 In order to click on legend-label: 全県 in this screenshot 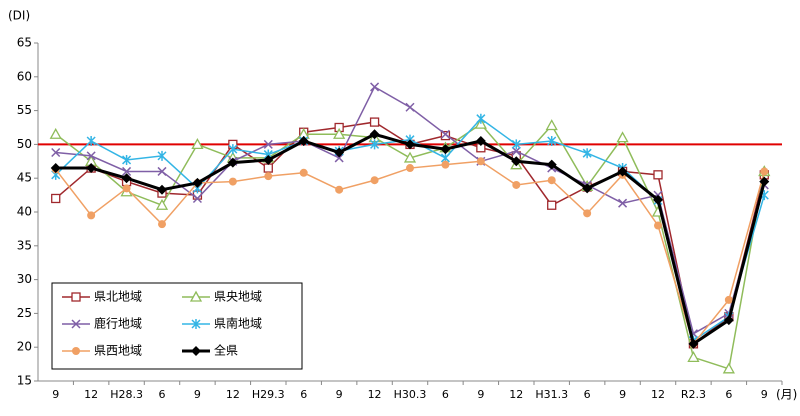, I will do `click(226, 350)`.